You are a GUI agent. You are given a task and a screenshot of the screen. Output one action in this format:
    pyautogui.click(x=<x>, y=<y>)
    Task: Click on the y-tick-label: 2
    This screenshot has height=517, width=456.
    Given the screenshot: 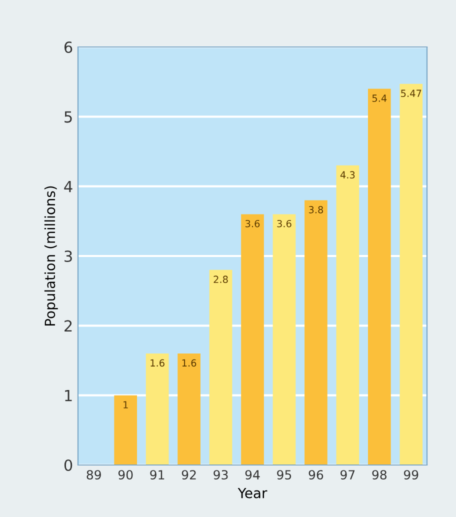 What is the action you would take?
    pyautogui.click(x=68, y=326)
    